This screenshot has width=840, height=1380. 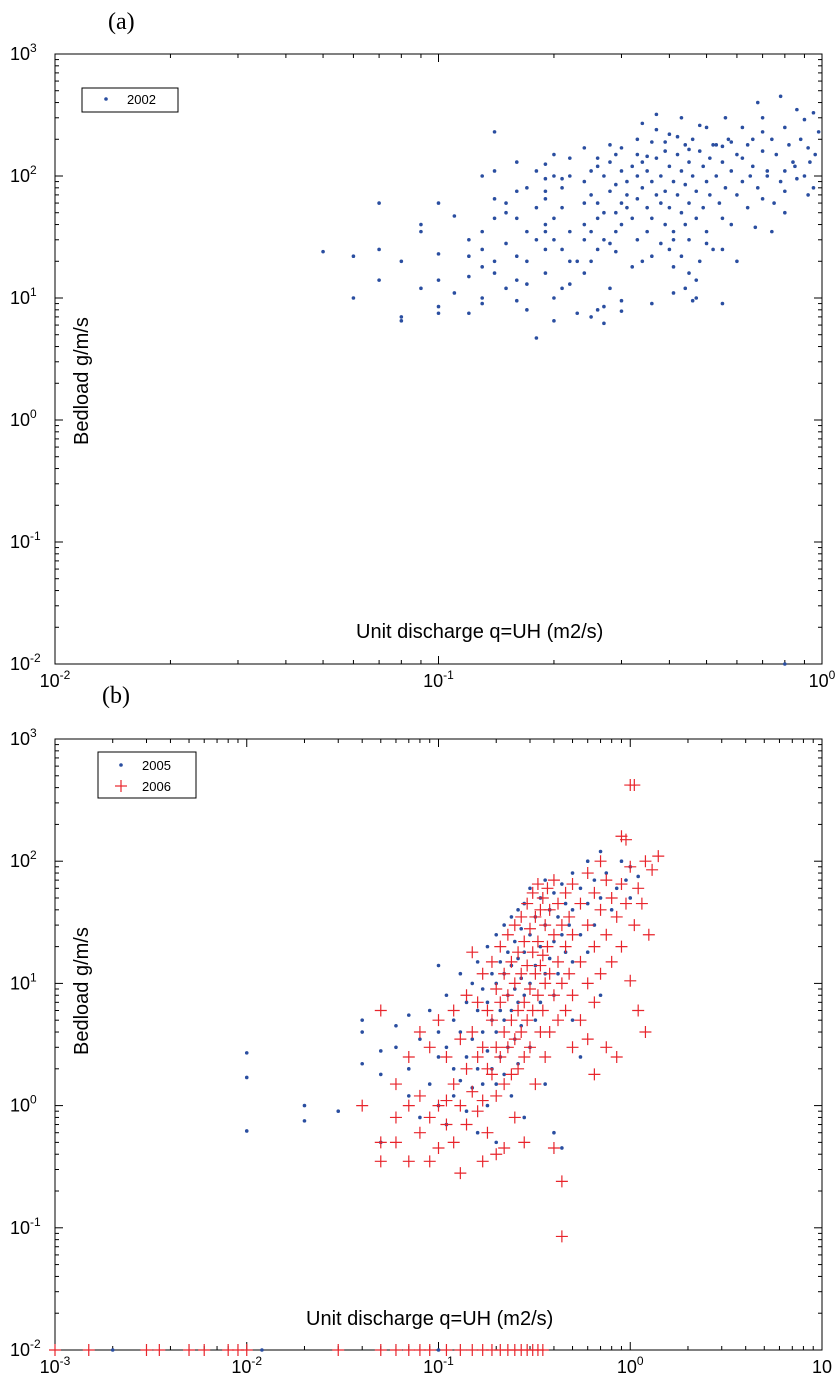 What do you see at coordinates (33, 855) in the screenshot?
I see `y-tick-exponent: 2` at bounding box center [33, 855].